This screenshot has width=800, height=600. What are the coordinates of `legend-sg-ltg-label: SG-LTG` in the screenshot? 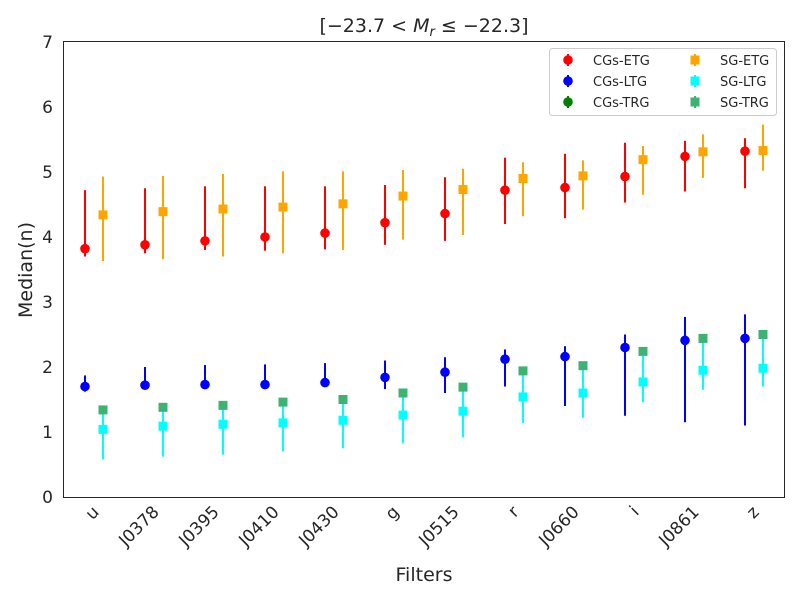 It's located at (743, 82).